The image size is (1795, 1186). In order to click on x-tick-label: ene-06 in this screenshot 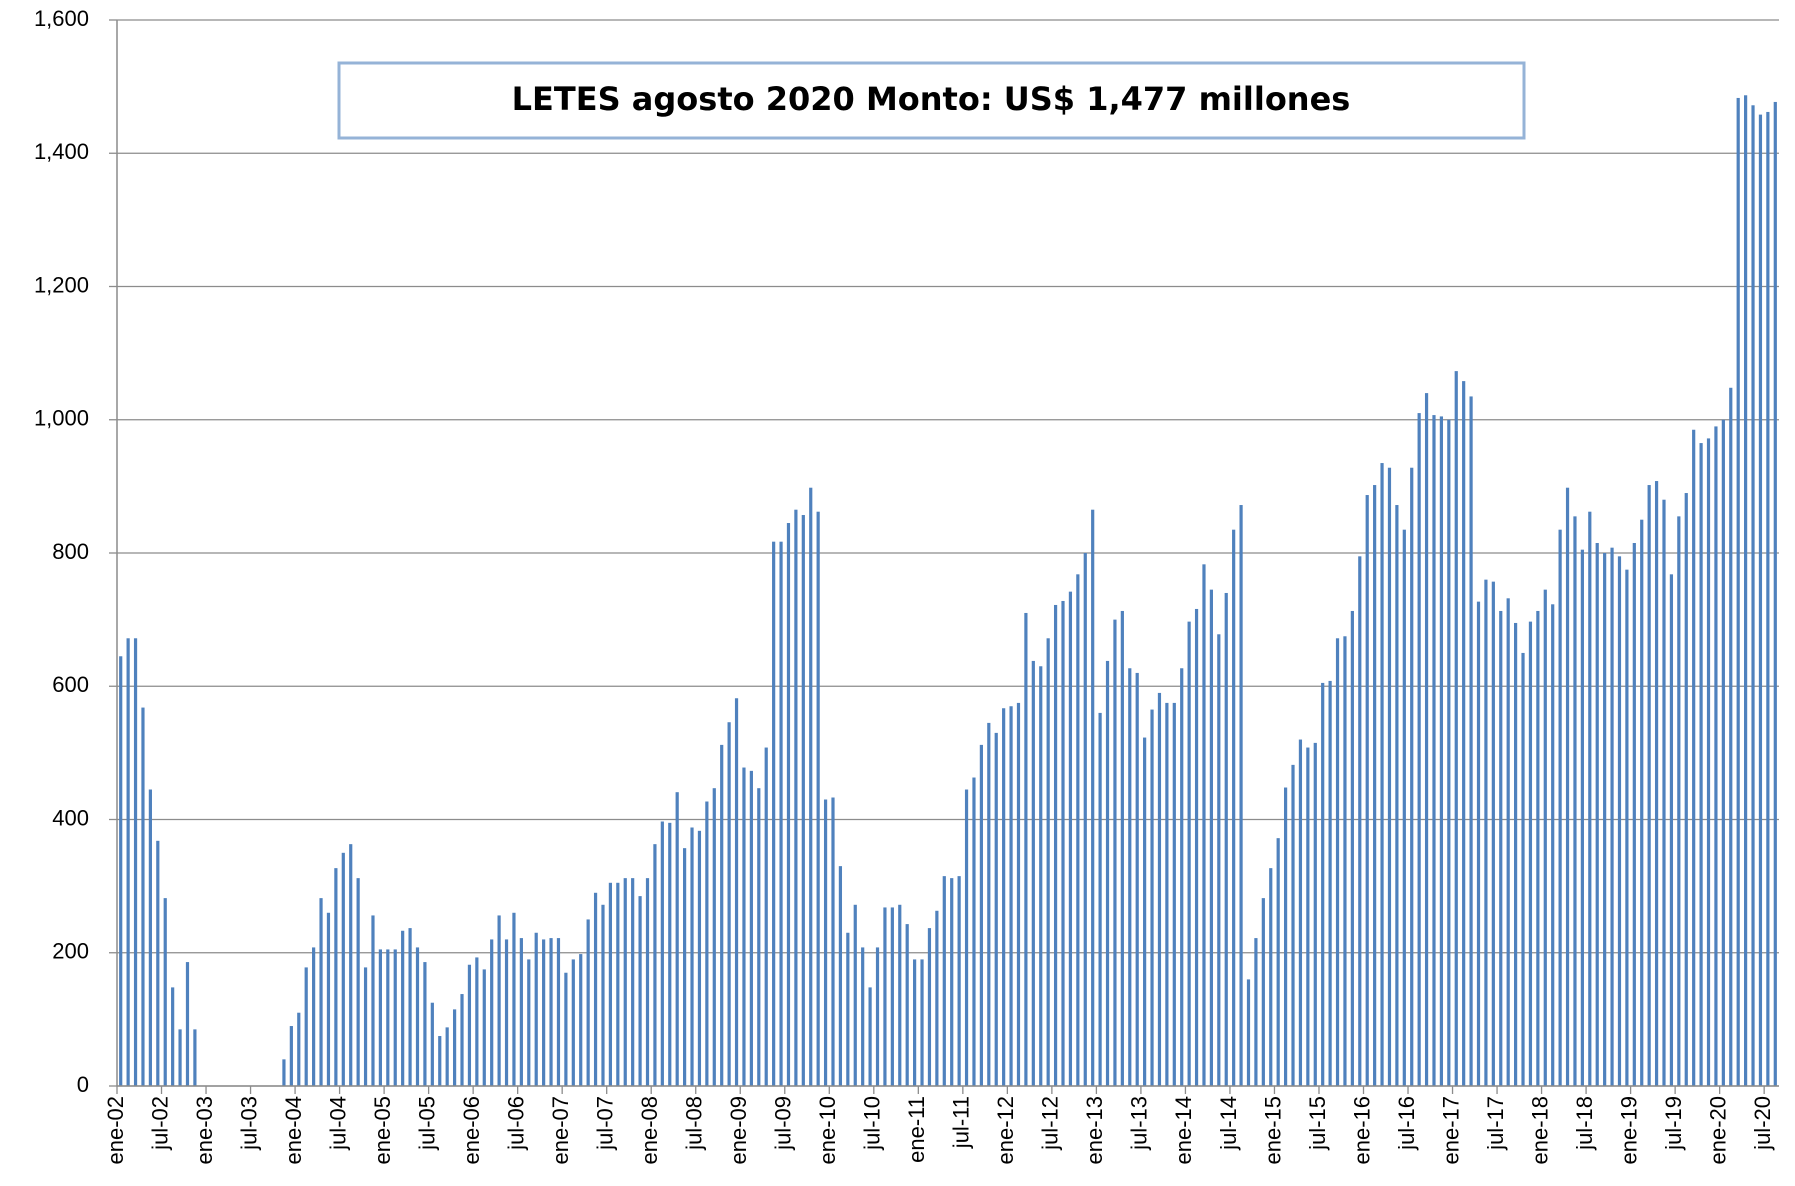, I will do `click(471, 1130)`.